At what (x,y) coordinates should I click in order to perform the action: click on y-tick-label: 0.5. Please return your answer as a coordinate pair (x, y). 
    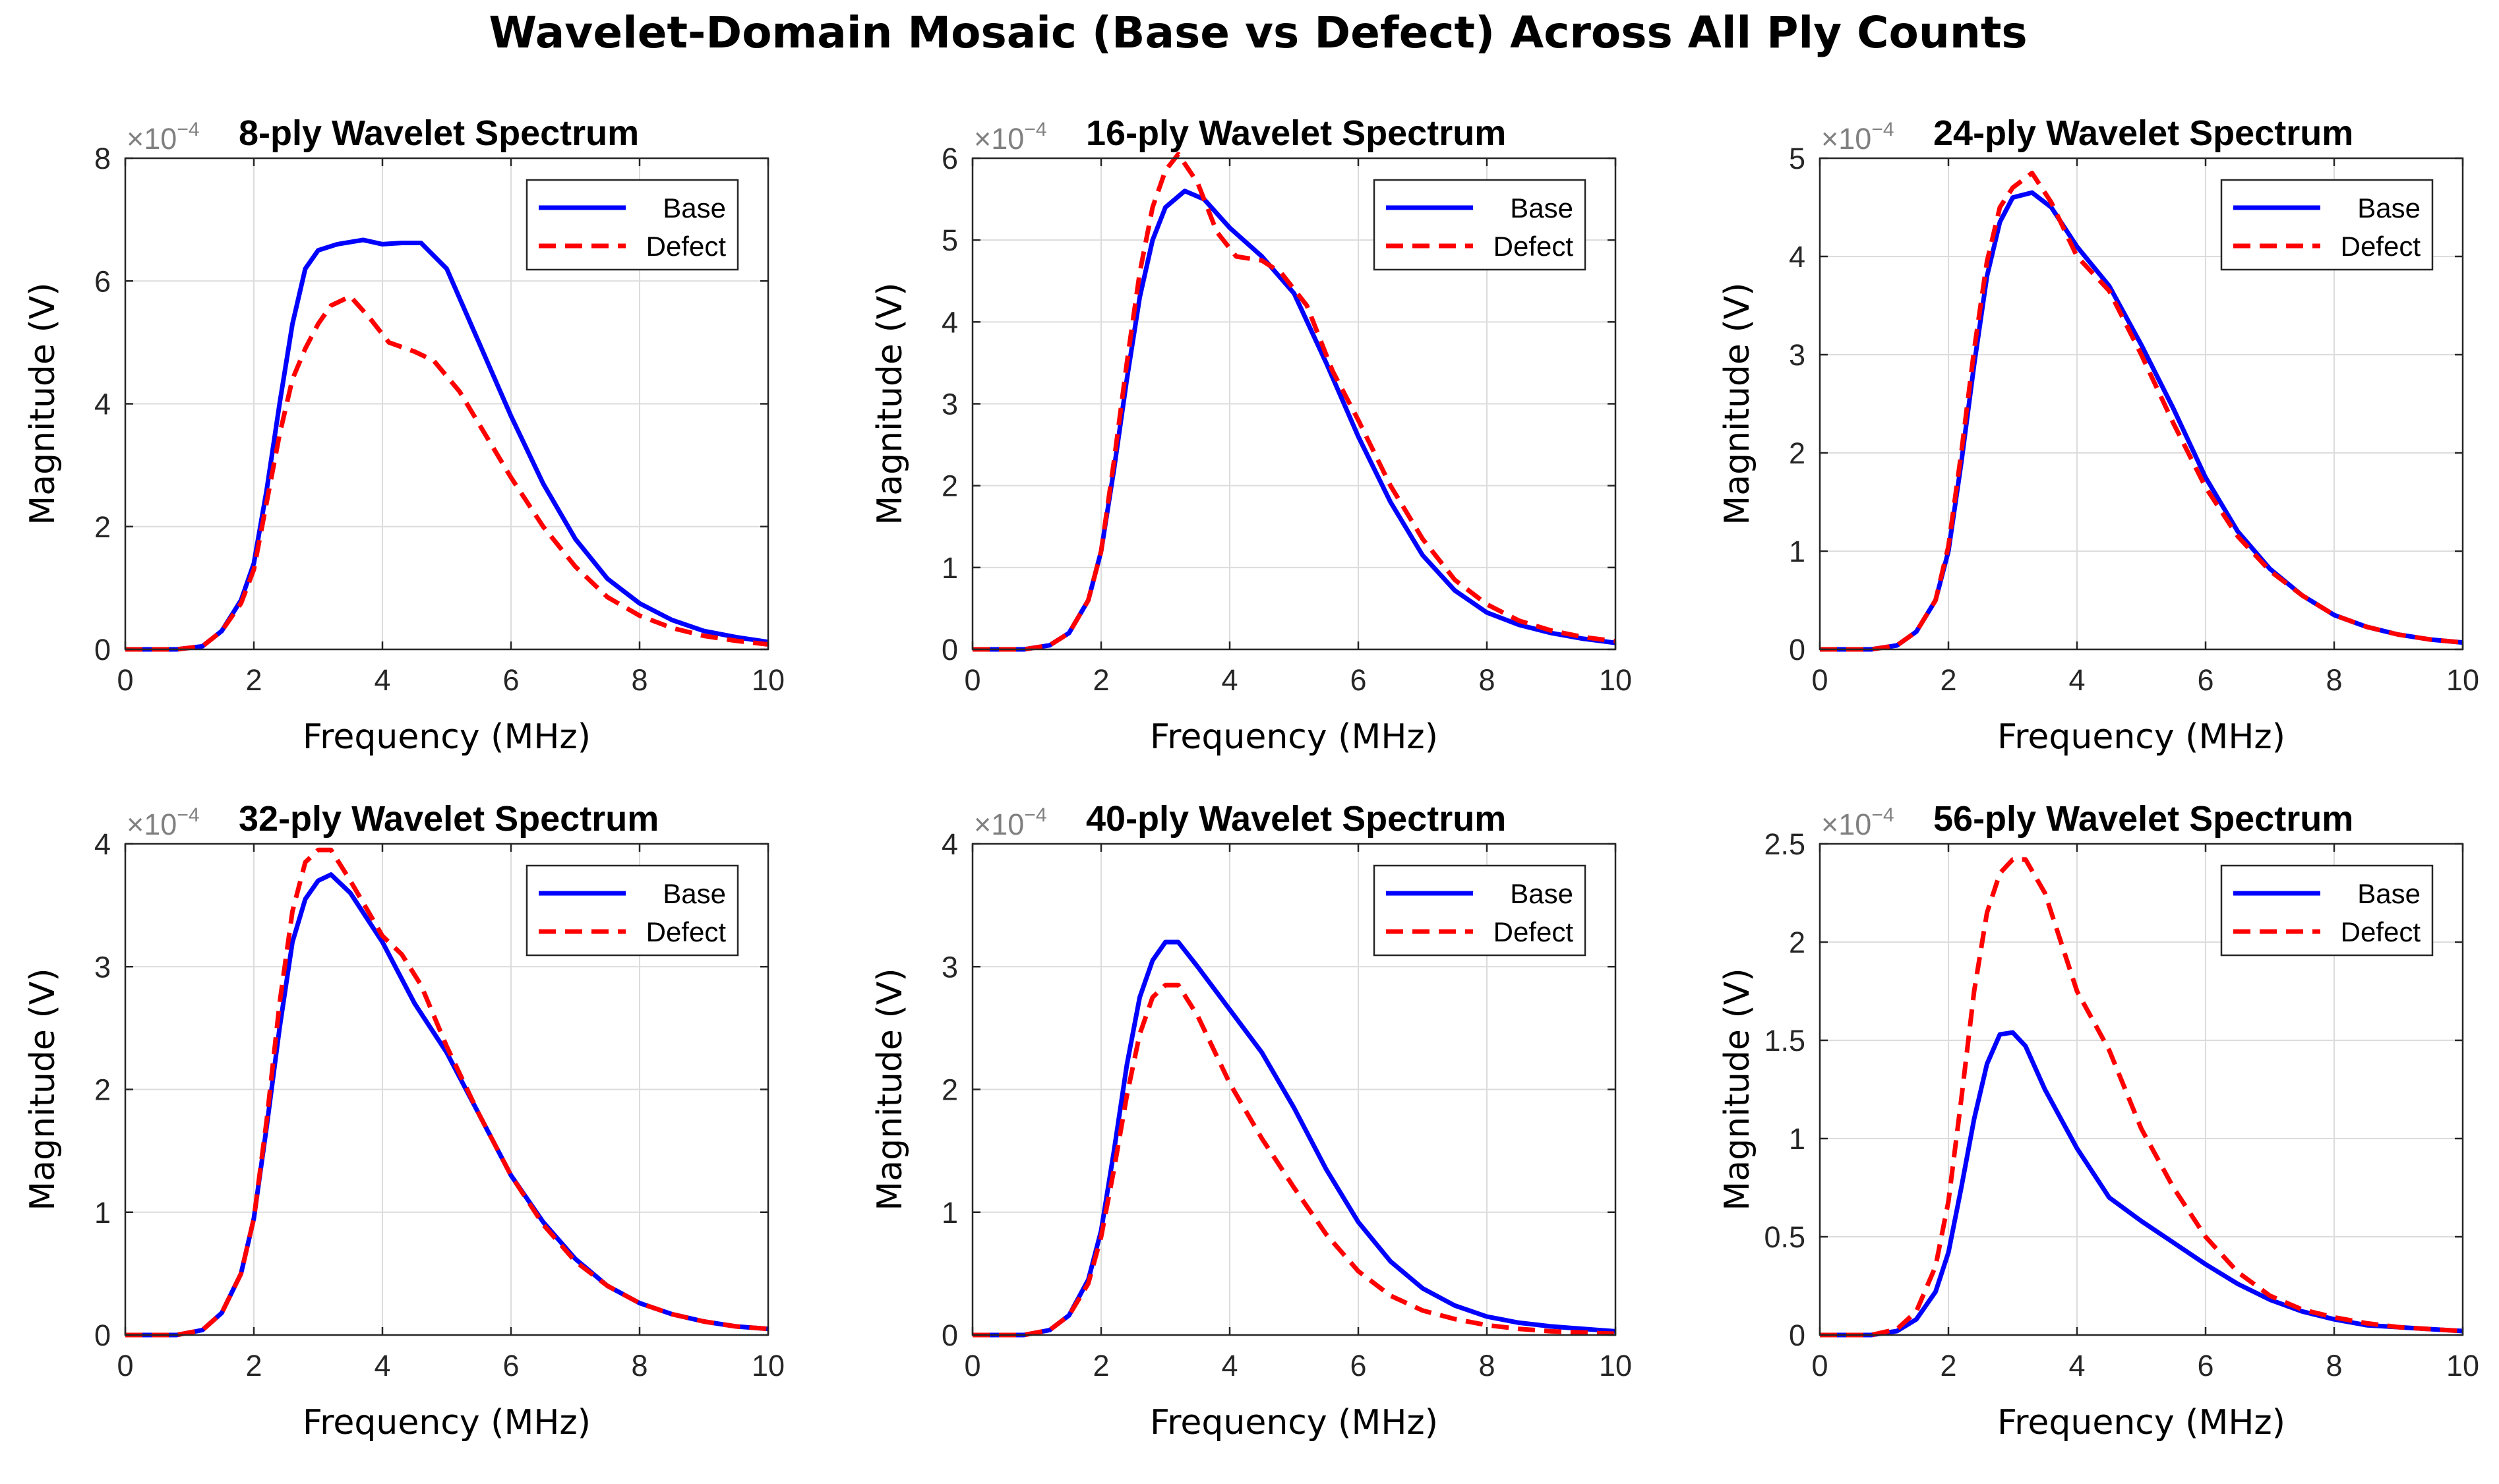
    Looking at the image, I should click on (1784, 1237).